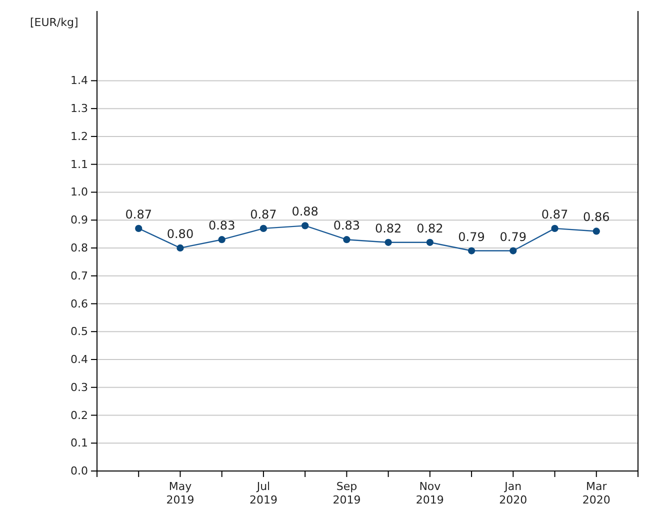 The width and height of the screenshot is (668, 520). What do you see at coordinates (79, 109) in the screenshot?
I see `y-tick-label: 1.3` at bounding box center [79, 109].